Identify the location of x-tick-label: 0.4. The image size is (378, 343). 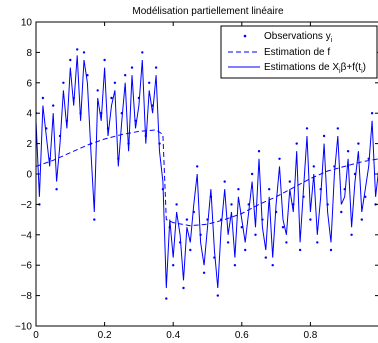
(173, 335).